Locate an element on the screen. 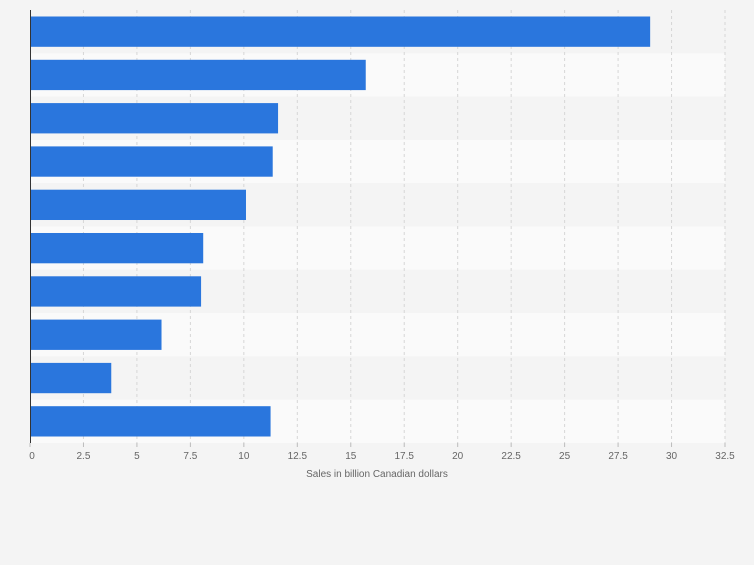  x-axis-ticks: 0 2.5 5 7.5 10 12.5 15 17.5 20 22.5 25 27.5 30 32.5 is located at coordinates (382, 452).